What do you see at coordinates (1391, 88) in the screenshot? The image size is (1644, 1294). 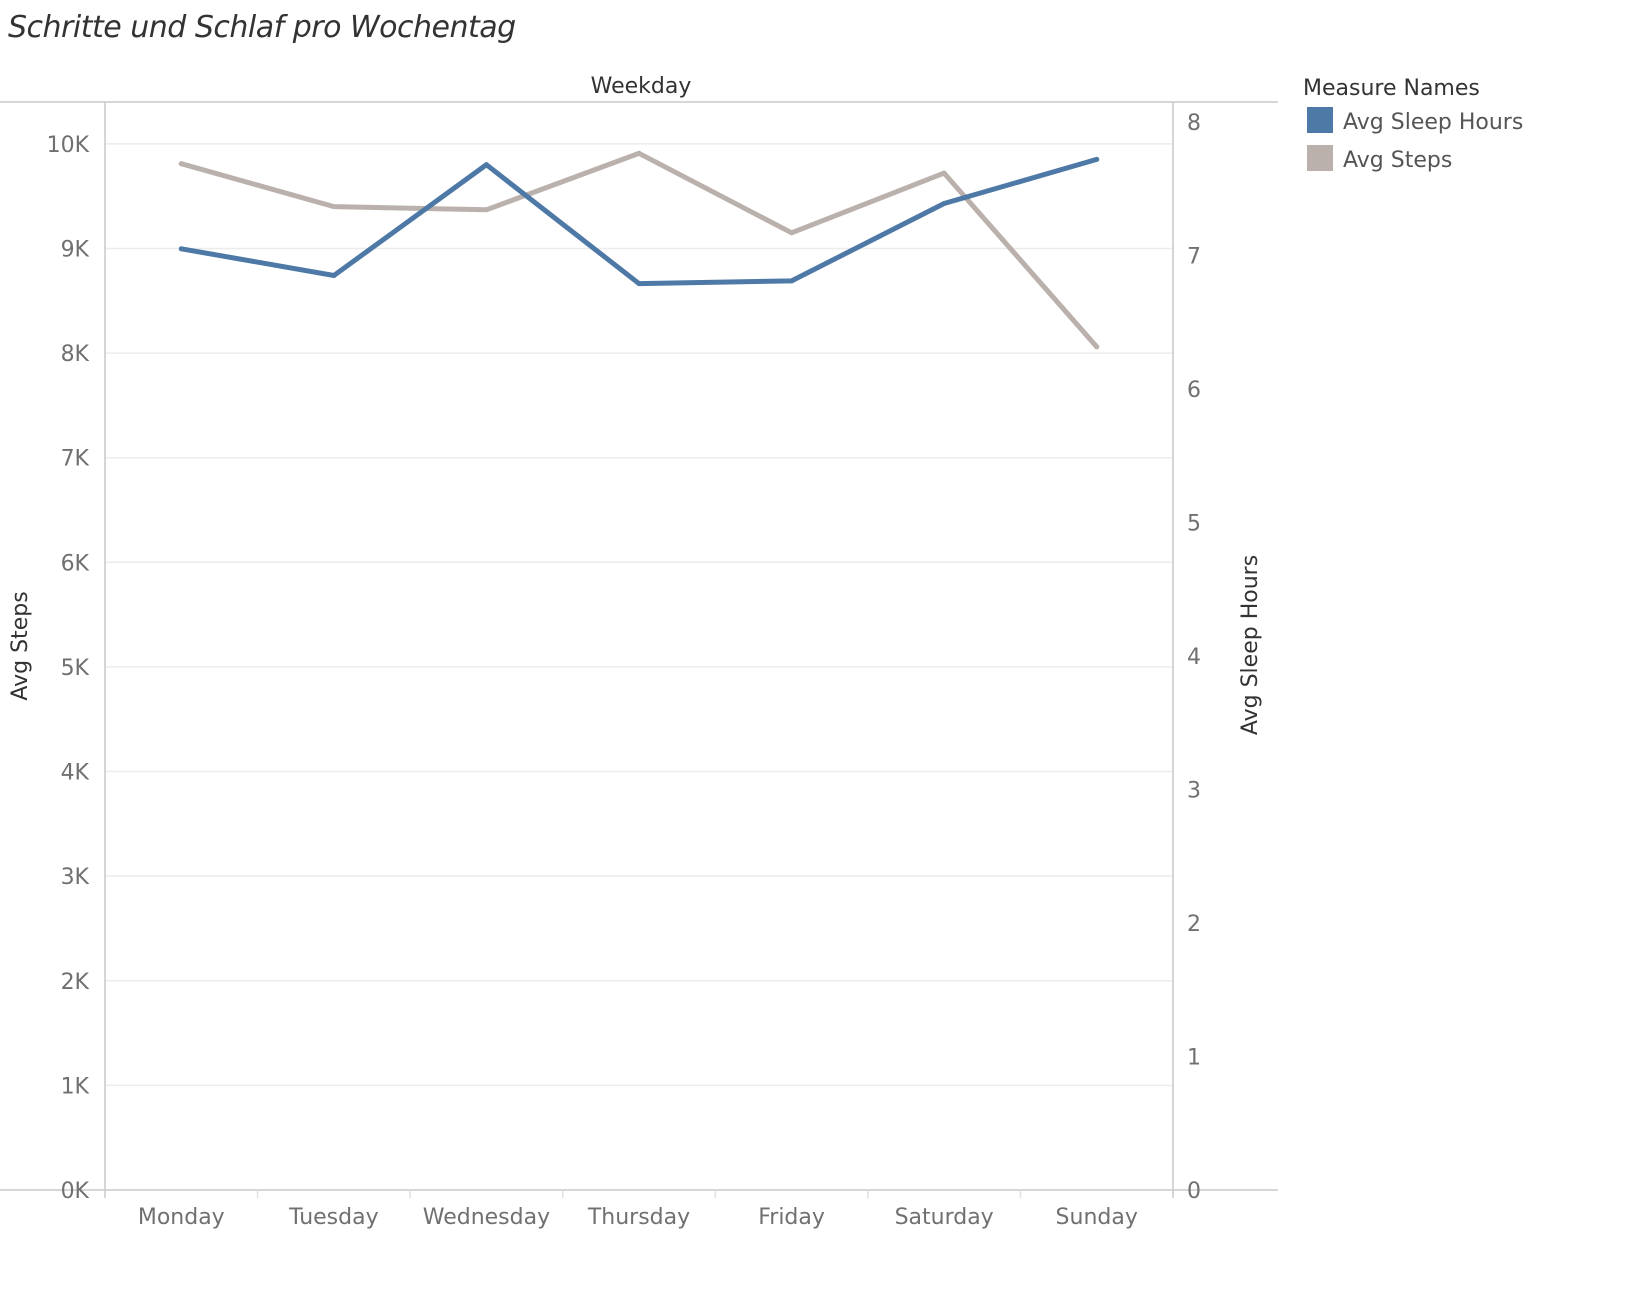 I see `legend-title: Measure Names` at bounding box center [1391, 88].